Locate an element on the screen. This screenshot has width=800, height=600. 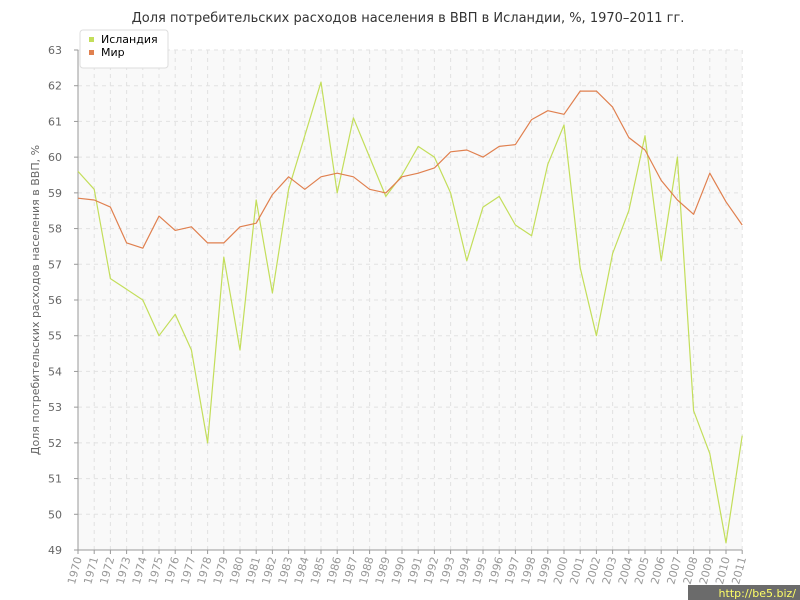
watermark-text: http://be5.biz/ is located at coordinates (758, 593).